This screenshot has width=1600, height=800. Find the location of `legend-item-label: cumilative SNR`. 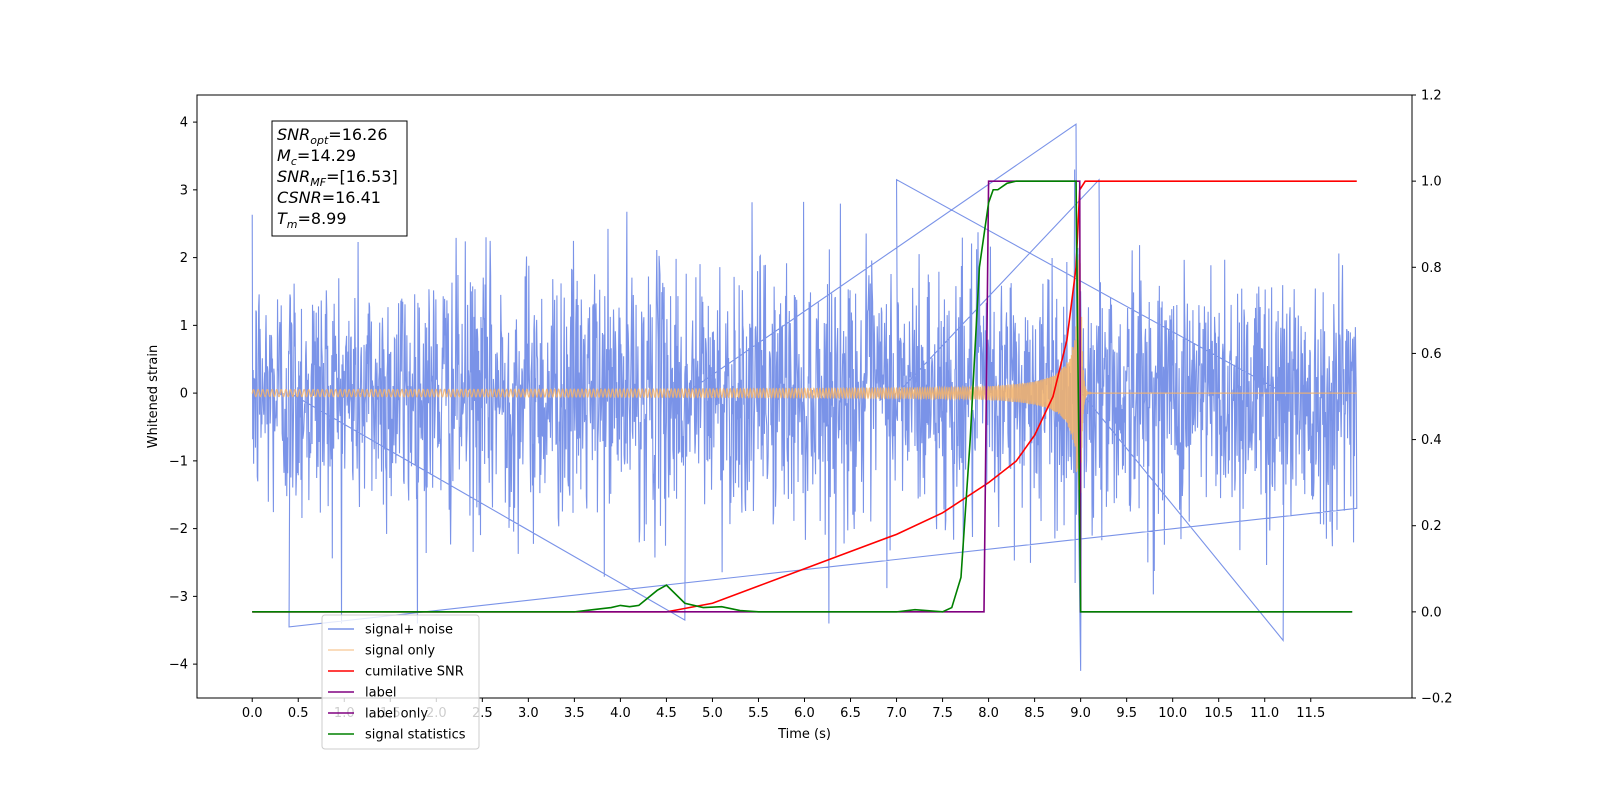

legend-item-label: cumilative SNR is located at coordinates (414, 672).